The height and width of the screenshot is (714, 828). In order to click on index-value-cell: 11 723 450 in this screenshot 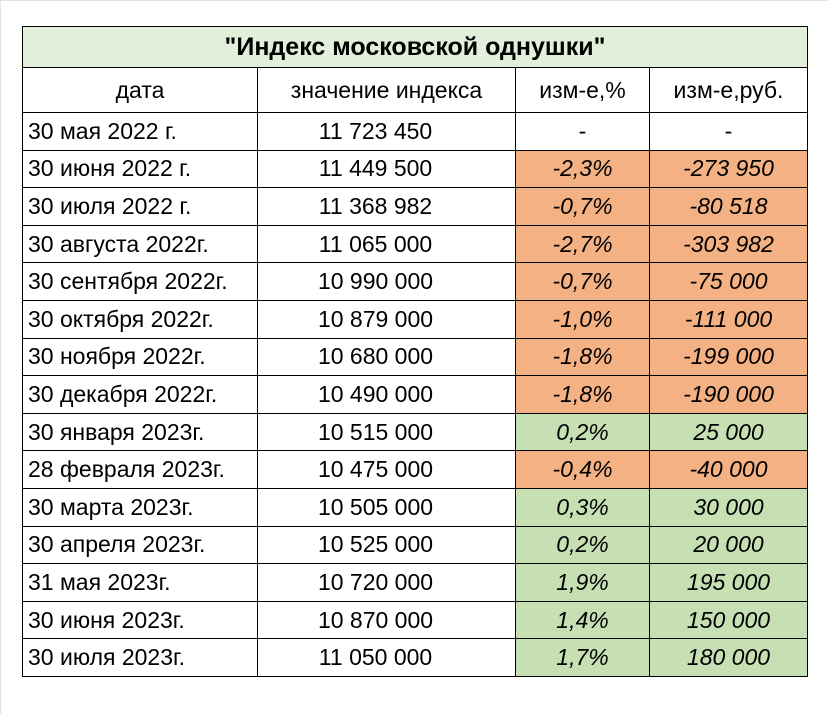, I will do `click(386, 131)`.